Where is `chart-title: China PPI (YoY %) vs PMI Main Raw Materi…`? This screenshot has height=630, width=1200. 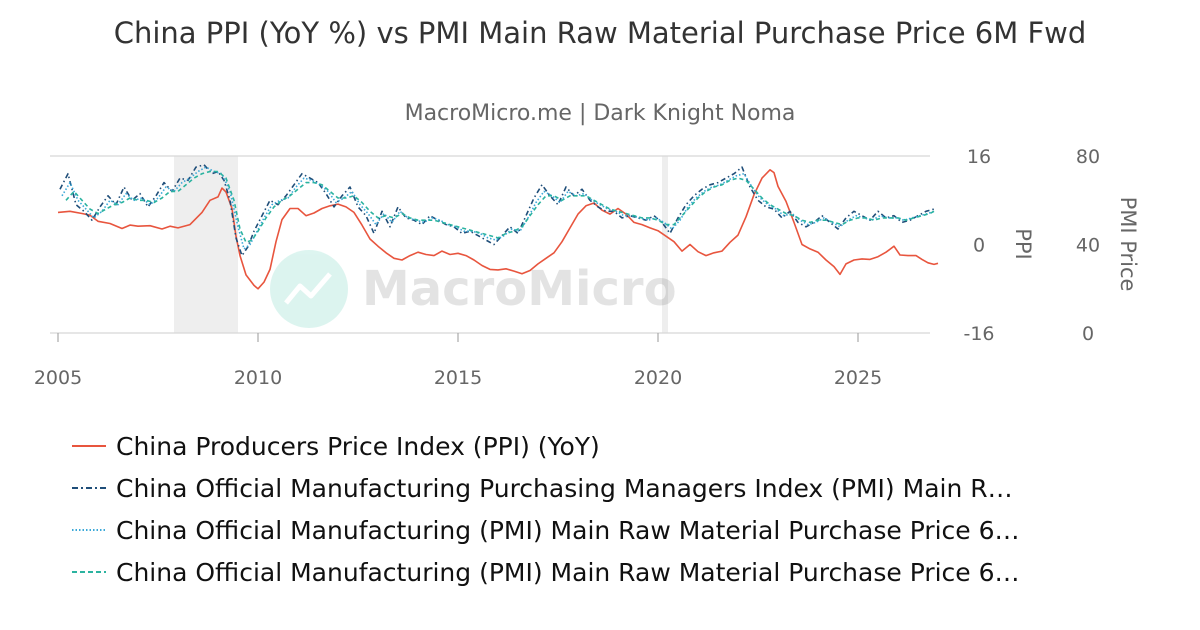
chart-title: China PPI (YoY %) vs PMI Main Raw Materi… is located at coordinates (600, 33).